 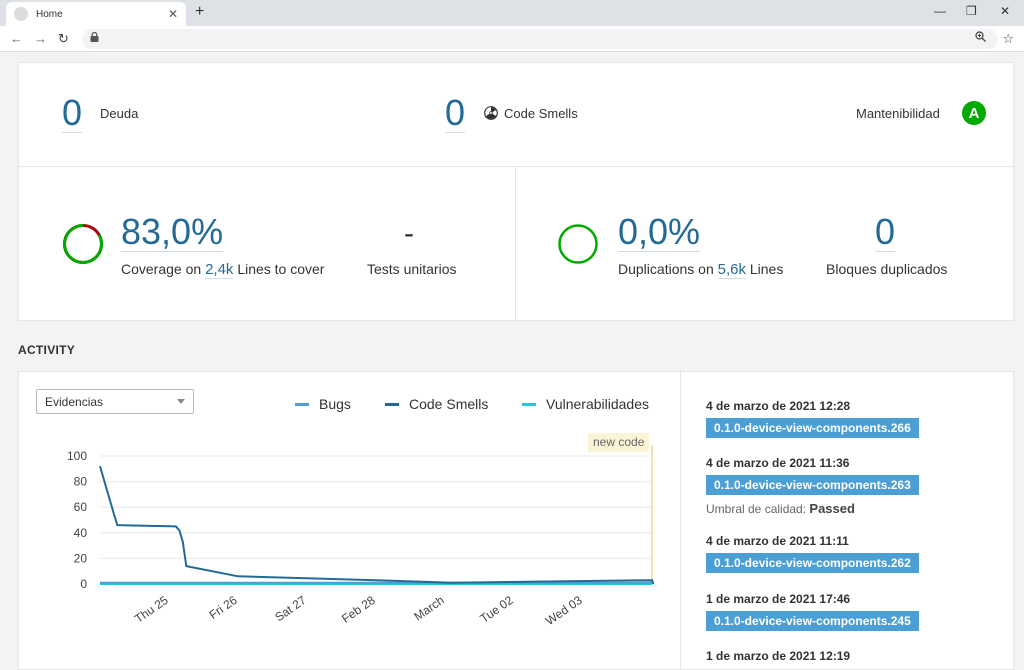 What do you see at coordinates (1008, 38) in the screenshot?
I see `bookmark-star-icon: ☆` at bounding box center [1008, 38].